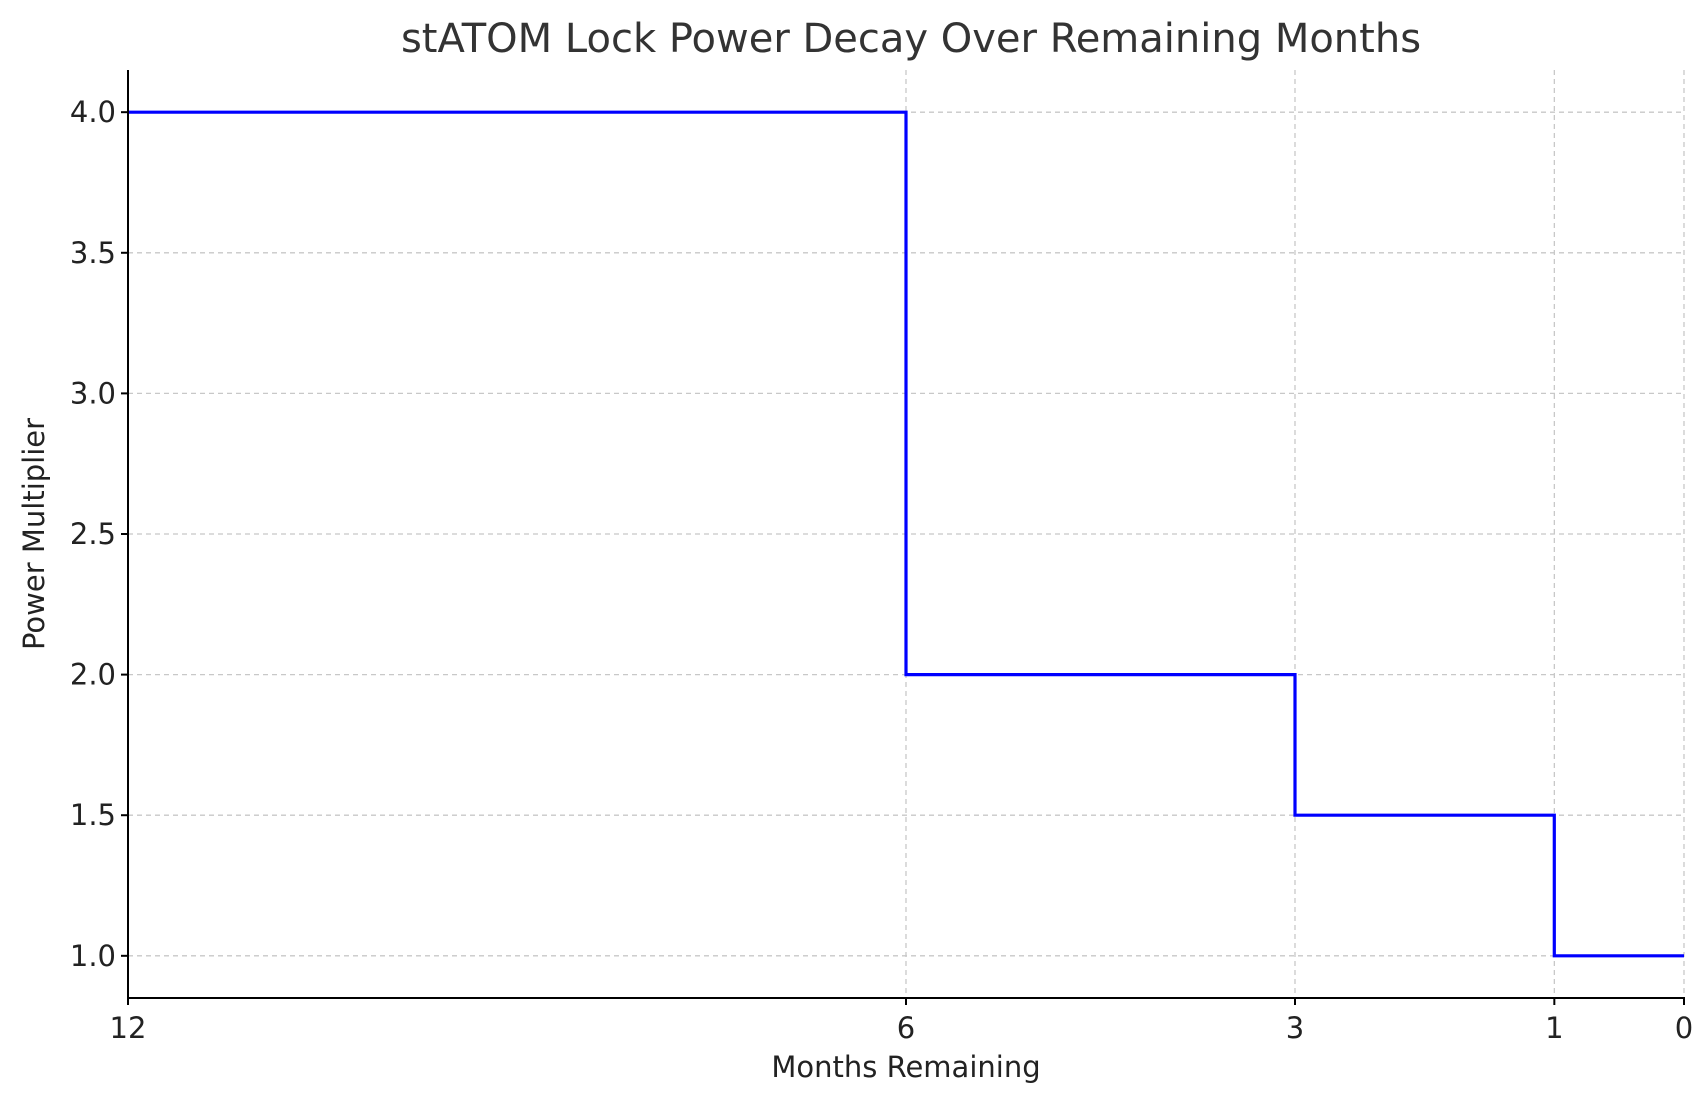 The height and width of the screenshot is (1105, 1707). Describe the element at coordinates (905, 1067) in the screenshot. I see `x-axis-label: Months Remaining` at that location.